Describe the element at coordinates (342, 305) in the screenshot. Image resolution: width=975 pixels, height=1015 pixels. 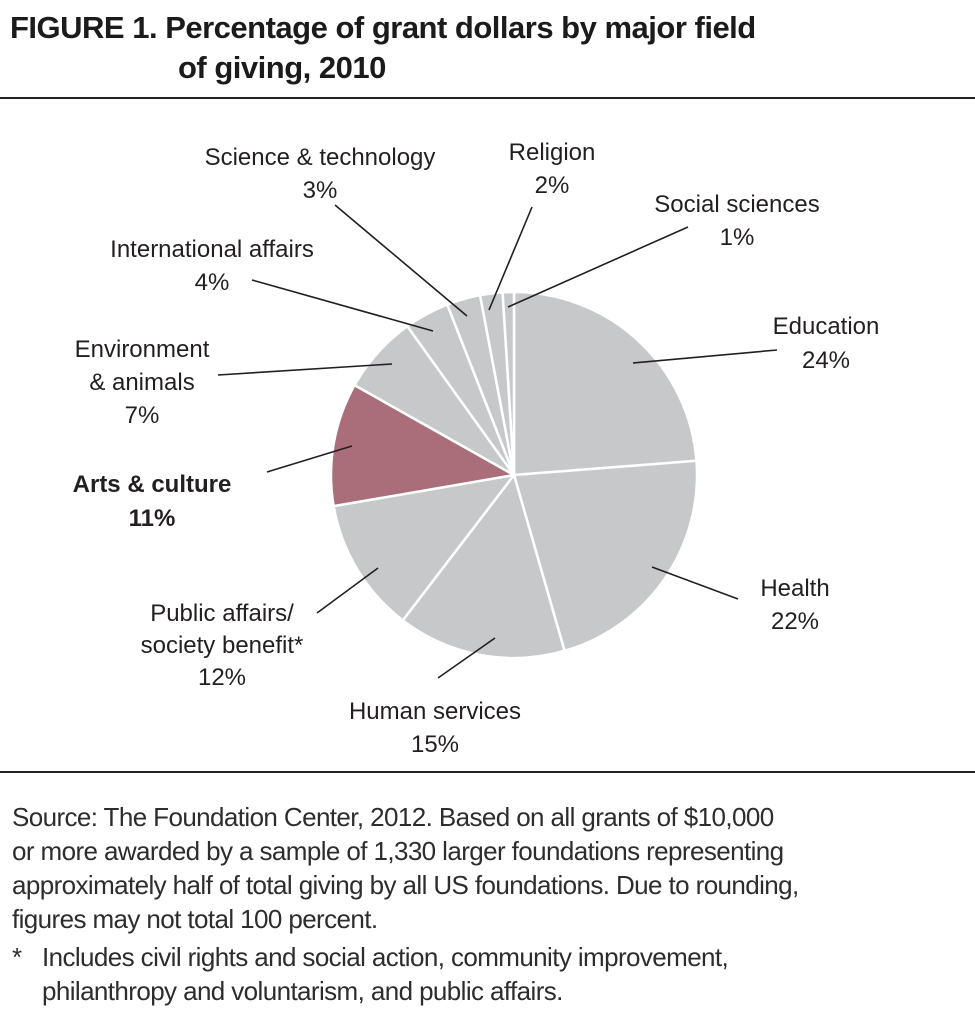
I see `leader-line-international-affairs` at that location.